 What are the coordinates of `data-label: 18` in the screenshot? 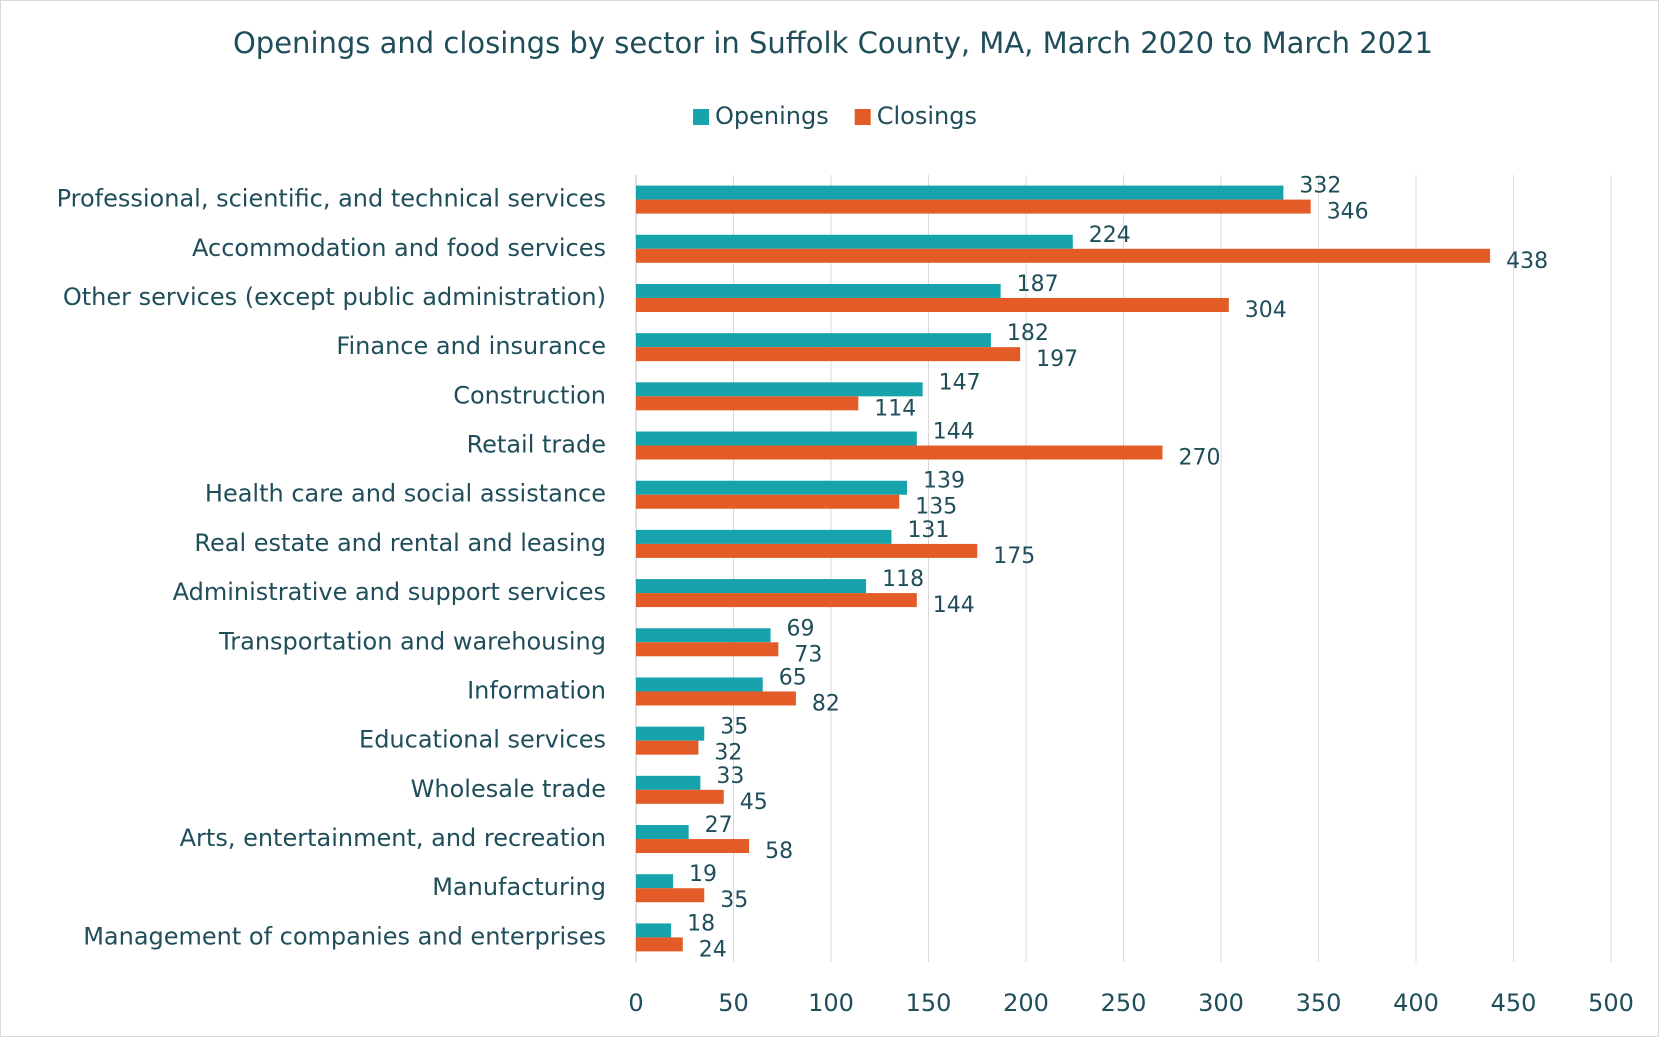 It's located at (701, 923).